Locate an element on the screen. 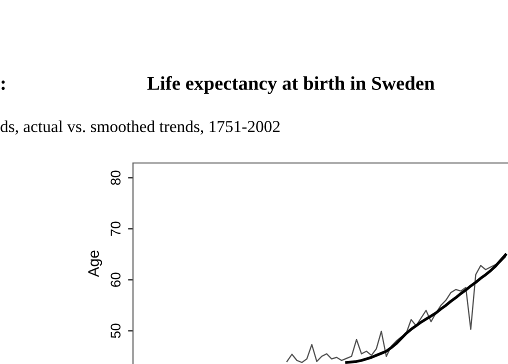 Image resolution: width=508 pixels, height=364 pixels. y-axis-title: Age is located at coordinates (95, 264).